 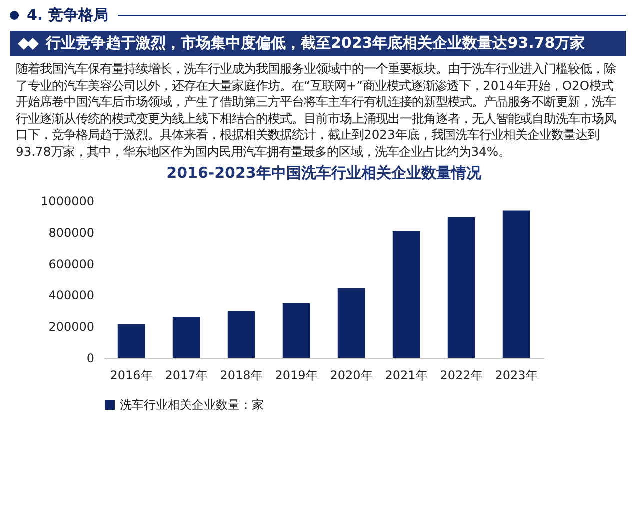 I want to click on x-tick-label: 2017年, so click(x=186, y=375).